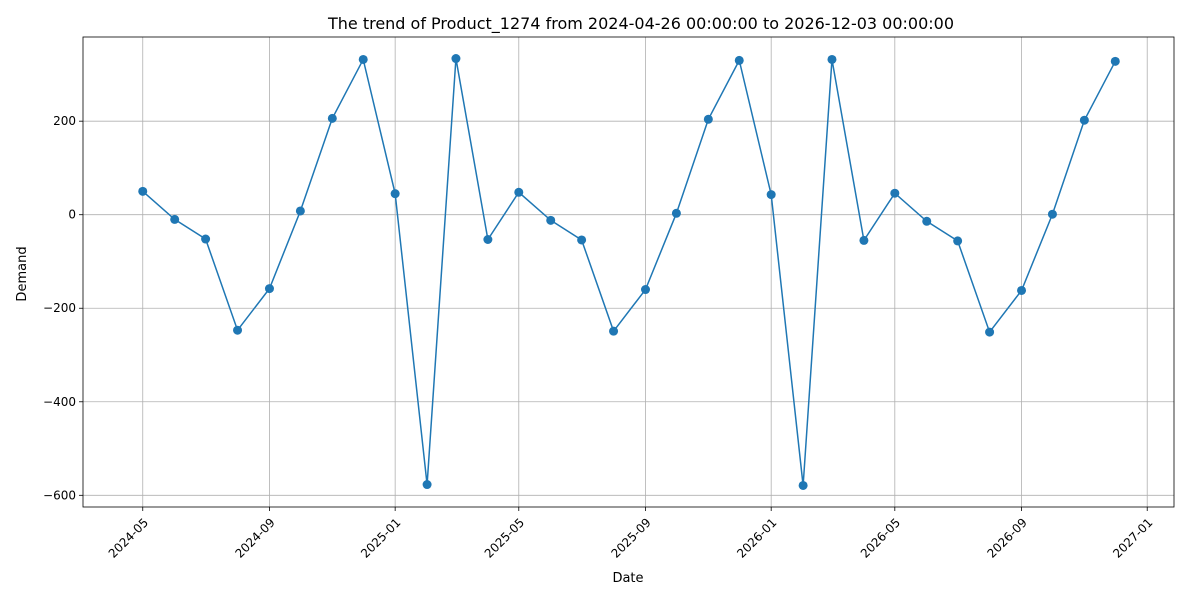 The image size is (1200, 600). I want to click on y-tick-label: −200, so click(59, 308).